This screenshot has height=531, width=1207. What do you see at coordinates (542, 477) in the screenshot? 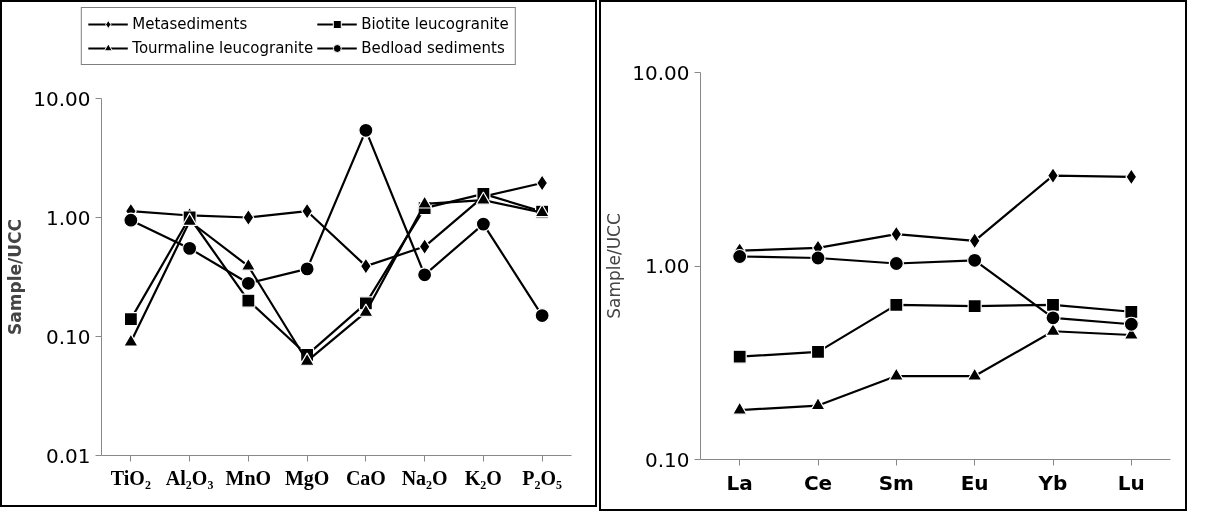
I see `x-tick-label: P₂O₅` at bounding box center [542, 477].